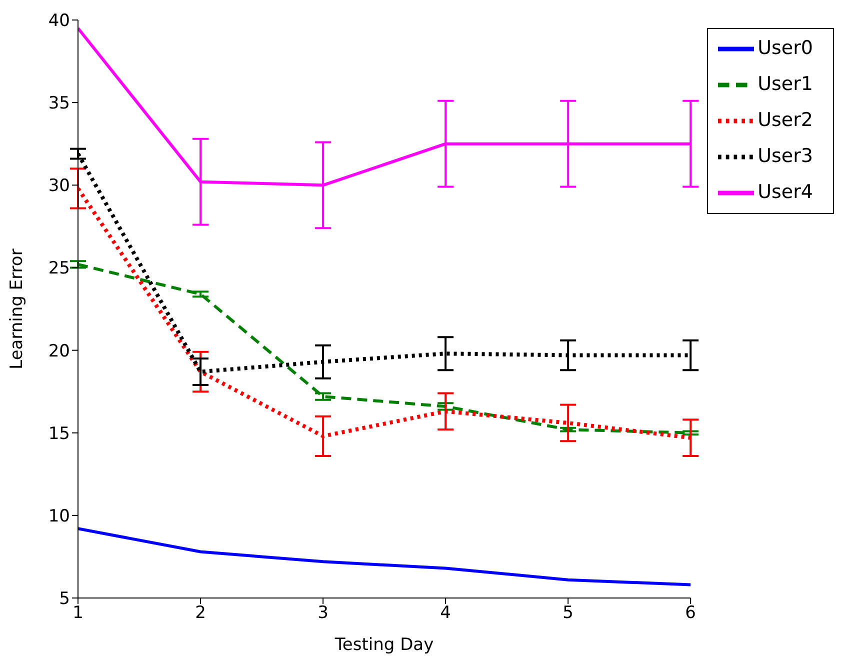 The width and height of the screenshot is (846, 666). What do you see at coordinates (785, 192) in the screenshot?
I see `legend-label: User4` at bounding box center [785, 192].